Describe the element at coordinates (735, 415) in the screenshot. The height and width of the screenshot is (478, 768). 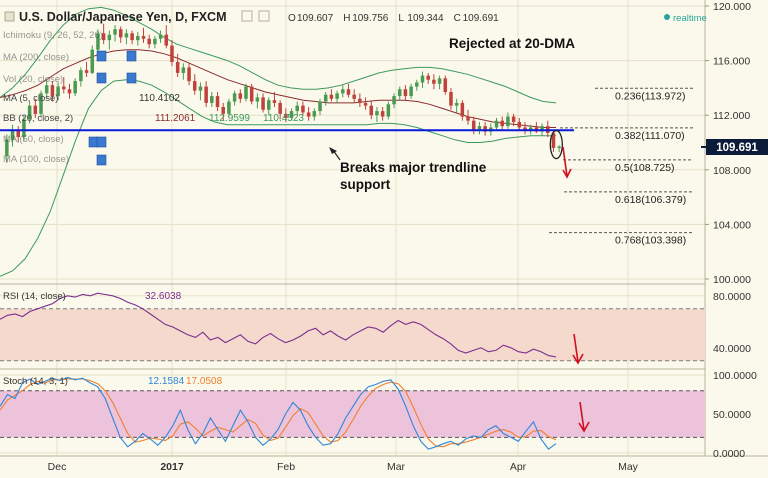
I see `stoch-axis: 100.0000 50.0000 0.0000` at that location.